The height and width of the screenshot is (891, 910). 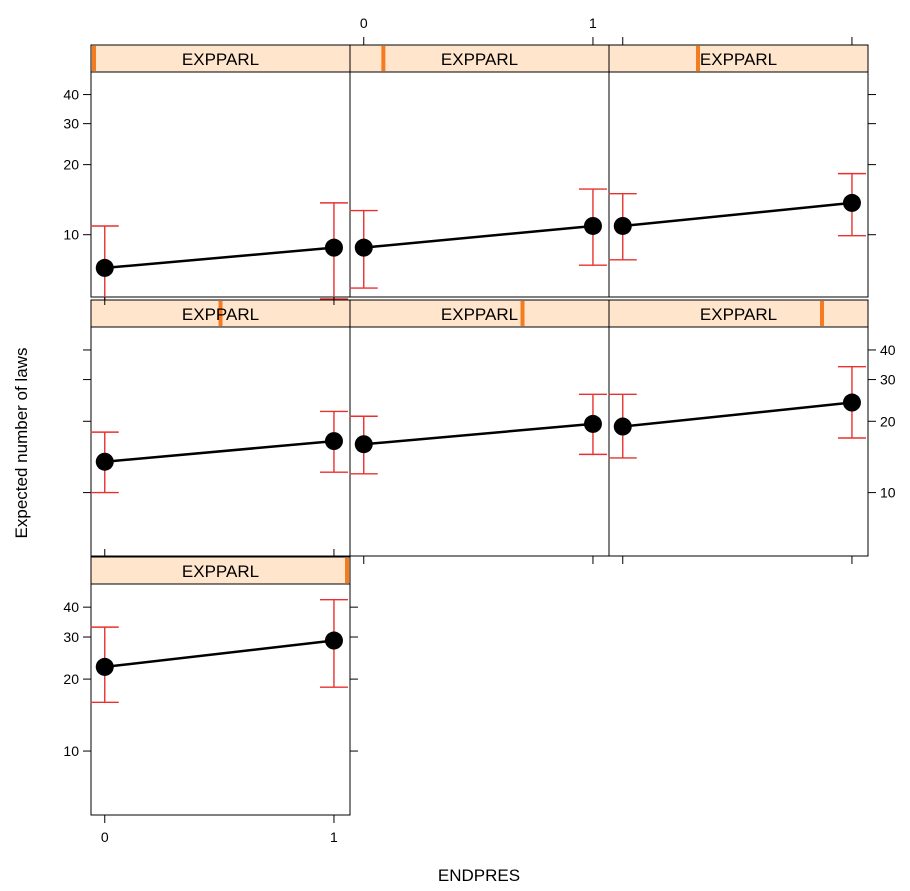 I want to click on panel-4: EXPPARL, so click(x=220, y=428).